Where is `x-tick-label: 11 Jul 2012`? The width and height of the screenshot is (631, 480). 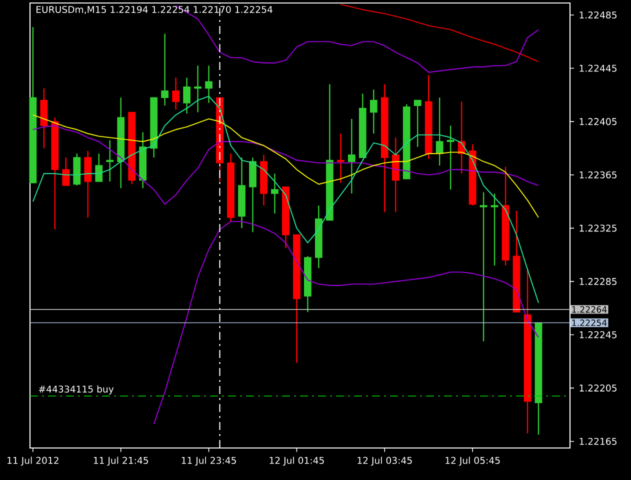 x-tick-label: 11 Jul 2012 is located at coordinates (33, 461).